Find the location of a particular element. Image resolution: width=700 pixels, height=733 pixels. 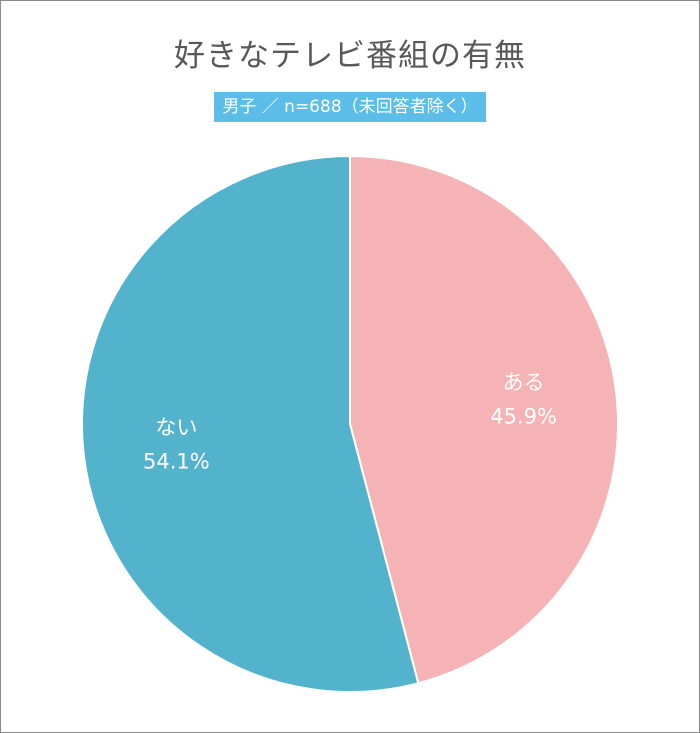

chart-title: 好きなテレビ番組の有無 is located at coordinates (350, 56).